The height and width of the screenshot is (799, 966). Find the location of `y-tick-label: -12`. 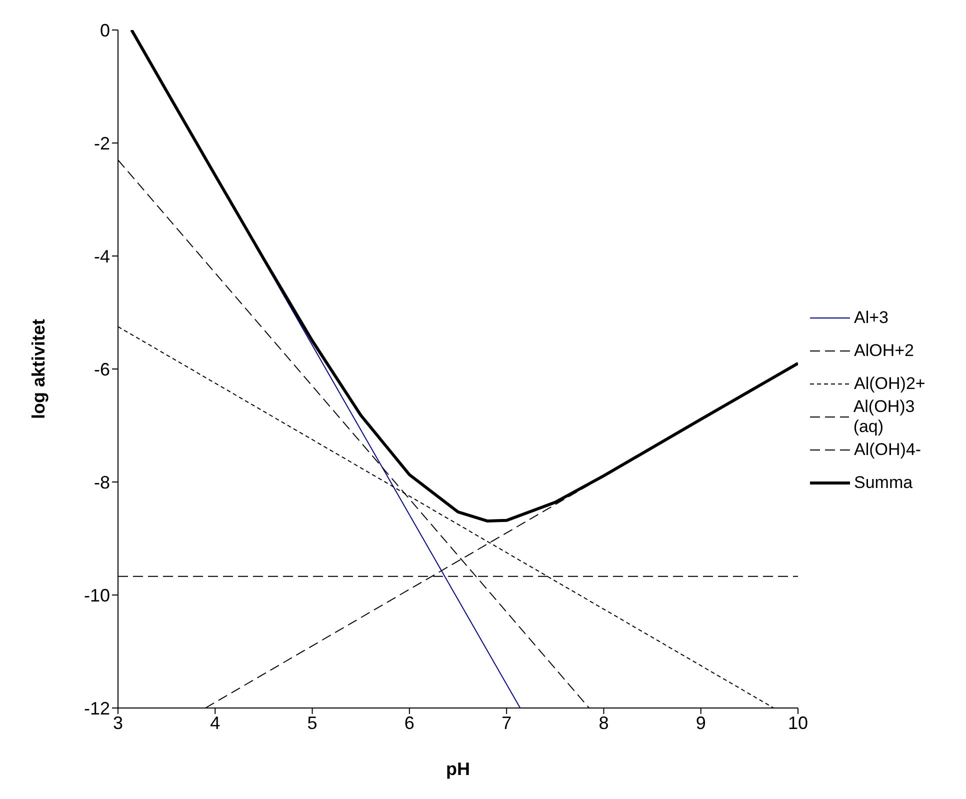

y-tick-label: -12 is located at coordinates (97, 708).